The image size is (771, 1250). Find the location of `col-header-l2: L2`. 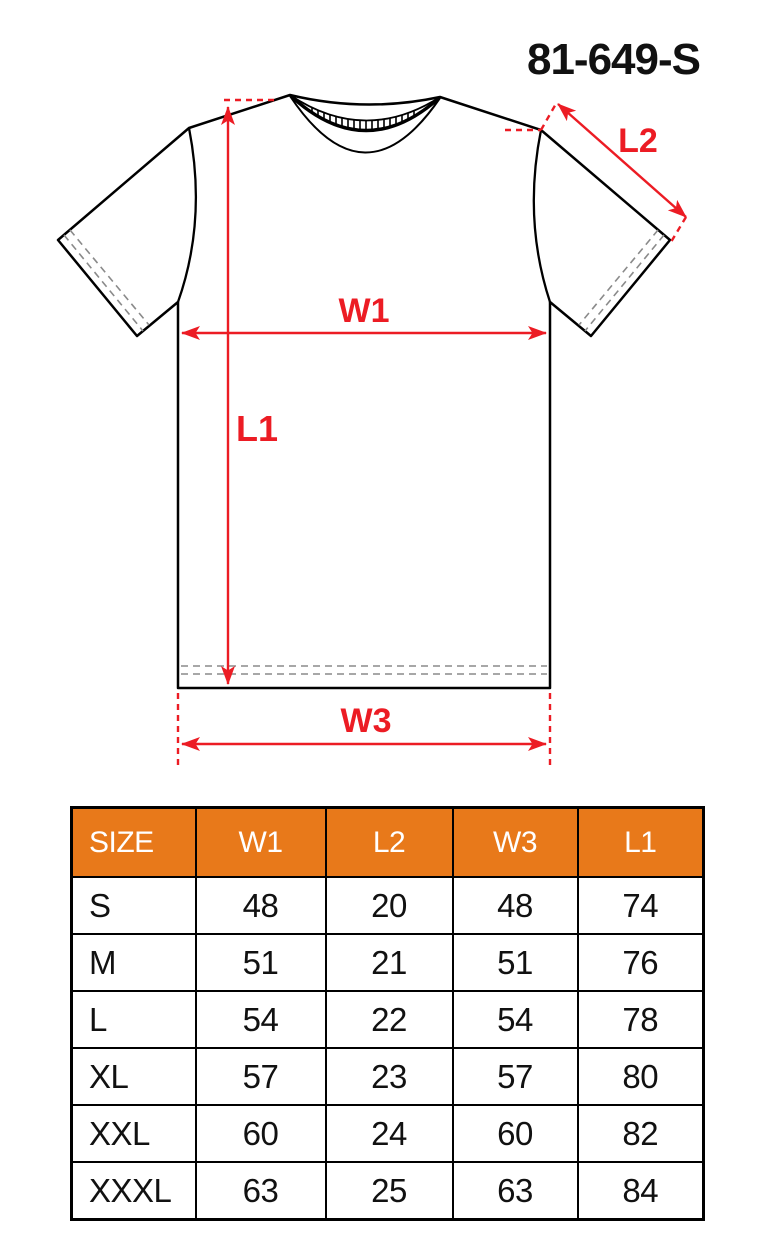

col-header-l2: L2 is located at coordinates (389, 842).